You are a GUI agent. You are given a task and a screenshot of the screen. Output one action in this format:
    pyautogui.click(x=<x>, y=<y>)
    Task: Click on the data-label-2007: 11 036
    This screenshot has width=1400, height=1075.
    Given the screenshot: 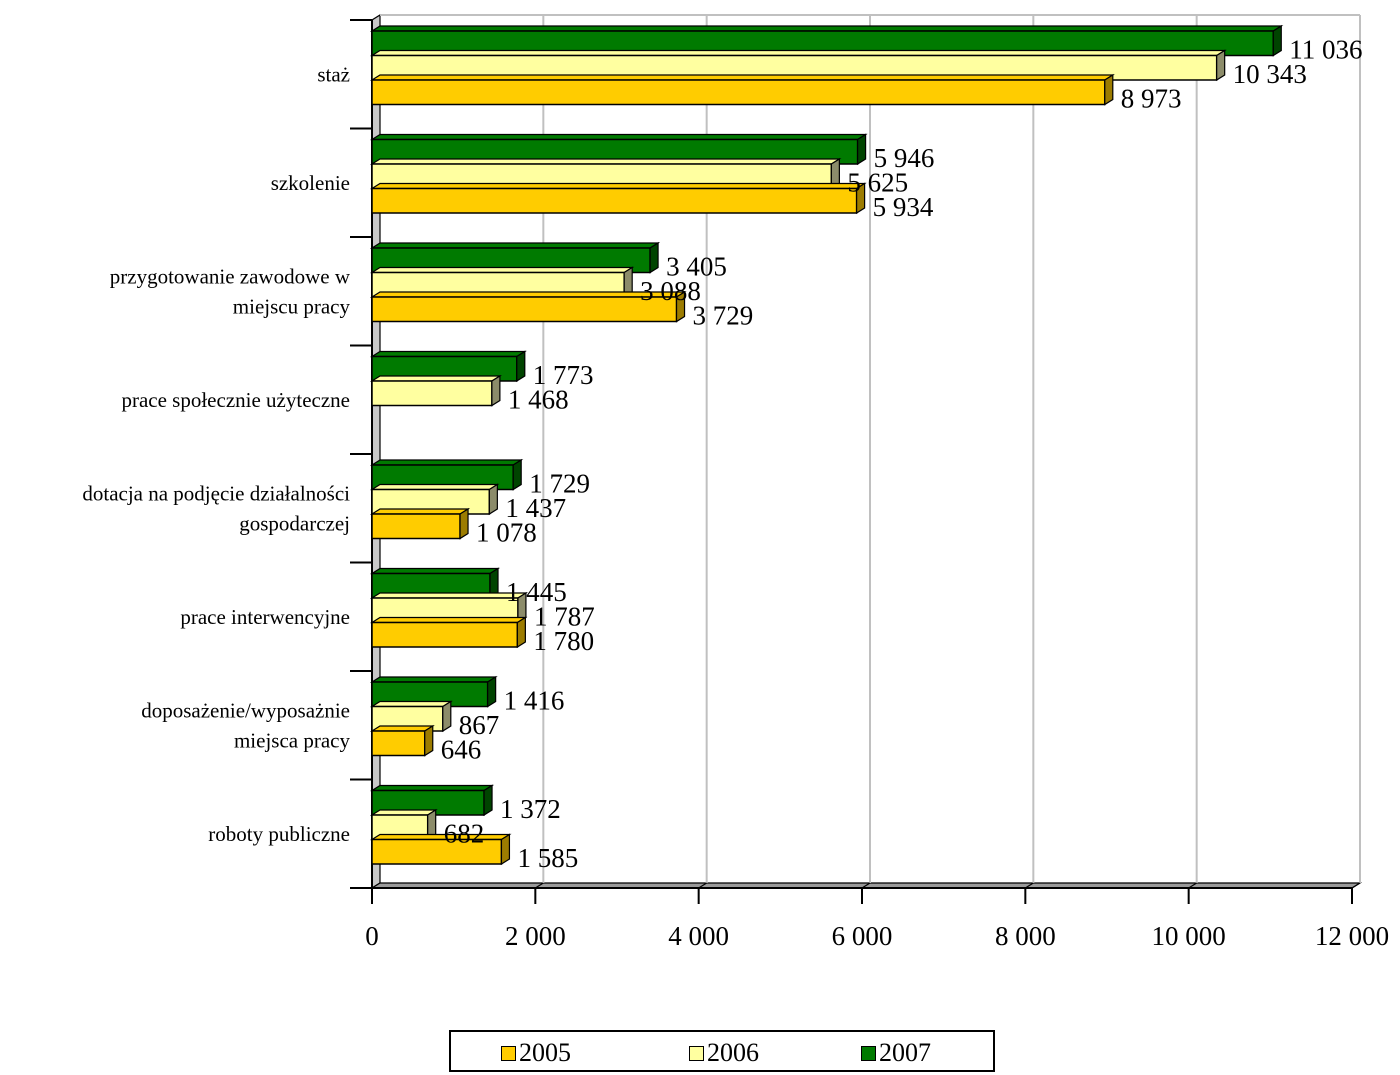 What is the action you would take?
    pyautogui.click(x=1325, y=50)
    